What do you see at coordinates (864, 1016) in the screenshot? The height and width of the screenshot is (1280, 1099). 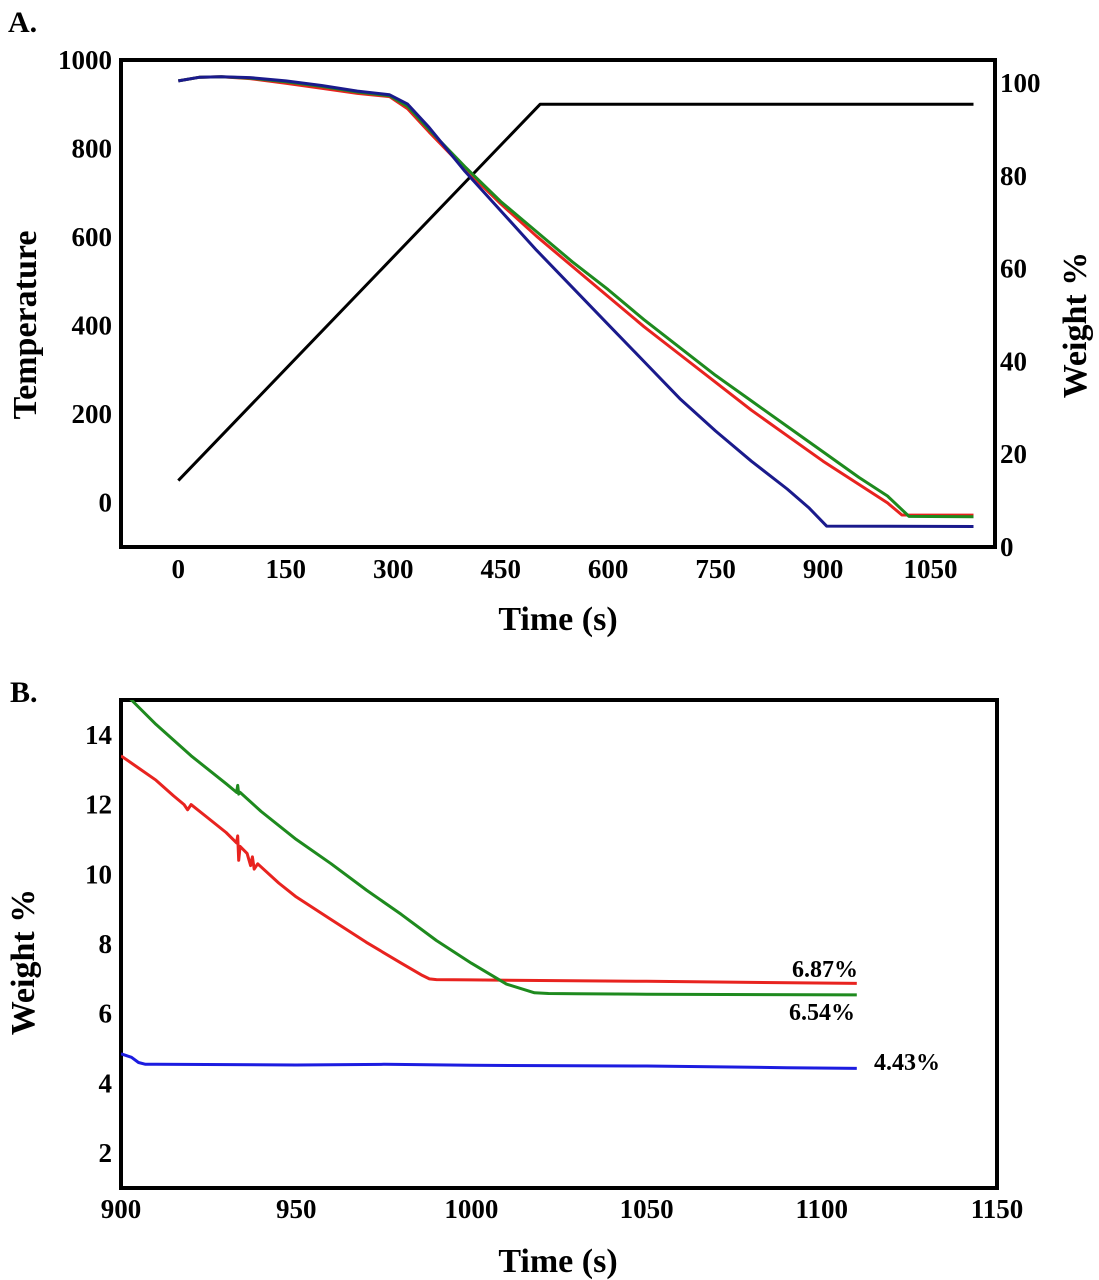 I see `panel-b-annotations: 6.87% 6.54% 4.43%` at bounding box center [864, 1016].